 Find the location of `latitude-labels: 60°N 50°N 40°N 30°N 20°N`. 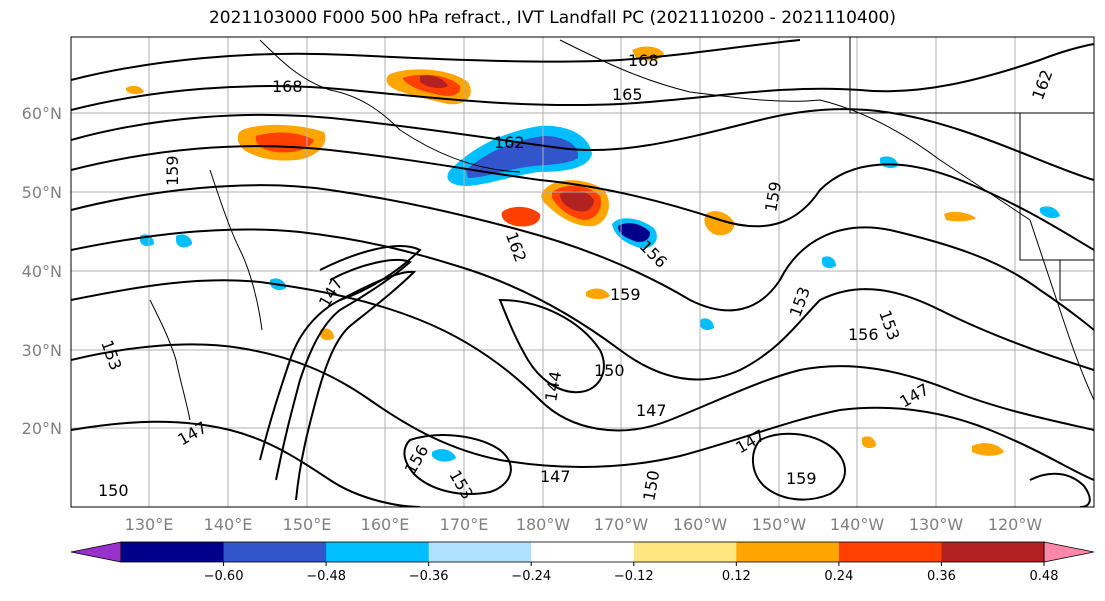

latitude-labels: 60°N 50°N 40°N 30°N 20°N is located at coordinates (42, 271).